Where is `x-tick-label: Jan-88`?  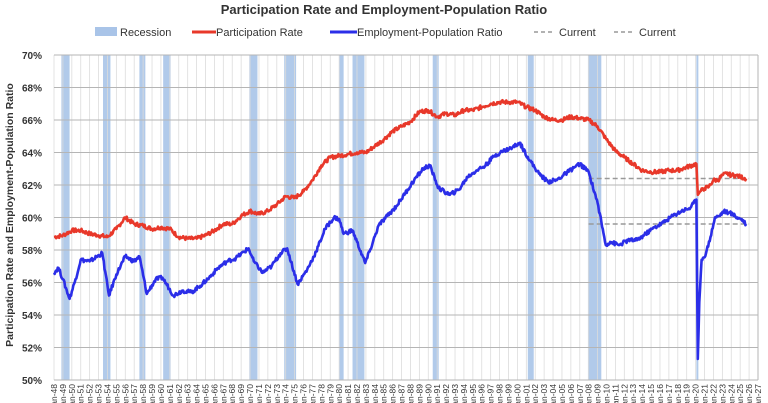
x-tick-label: Jan-88 is located at coordinates (410, 393).